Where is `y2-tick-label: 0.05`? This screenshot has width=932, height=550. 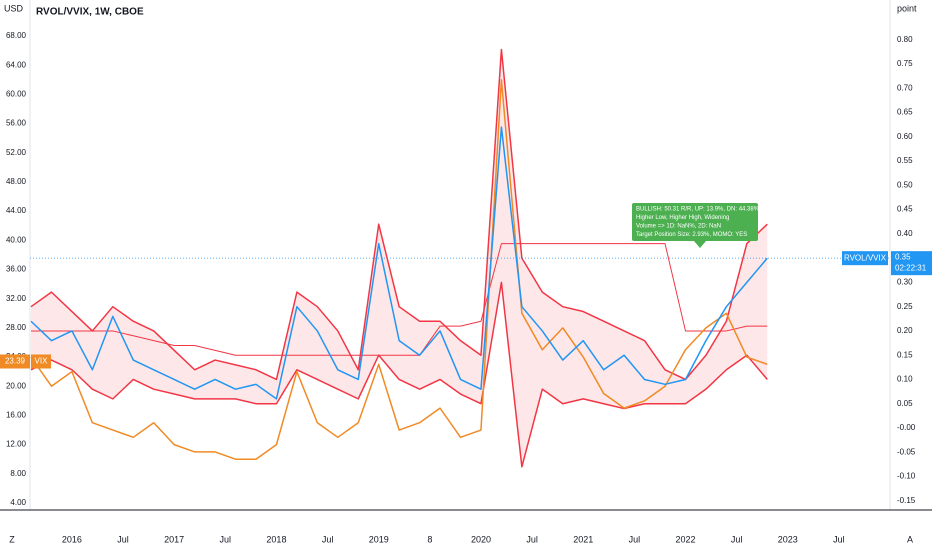
y2-tick-label: 0.05 is located at coordinates (905, 403).